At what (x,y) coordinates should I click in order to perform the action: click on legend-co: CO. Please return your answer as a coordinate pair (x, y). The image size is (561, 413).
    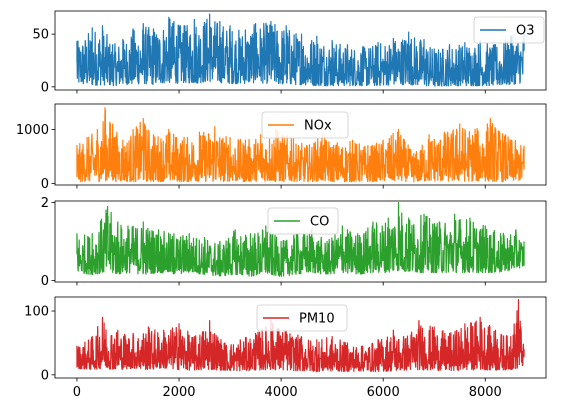
    Looking at the image, I should click on (303, 221).